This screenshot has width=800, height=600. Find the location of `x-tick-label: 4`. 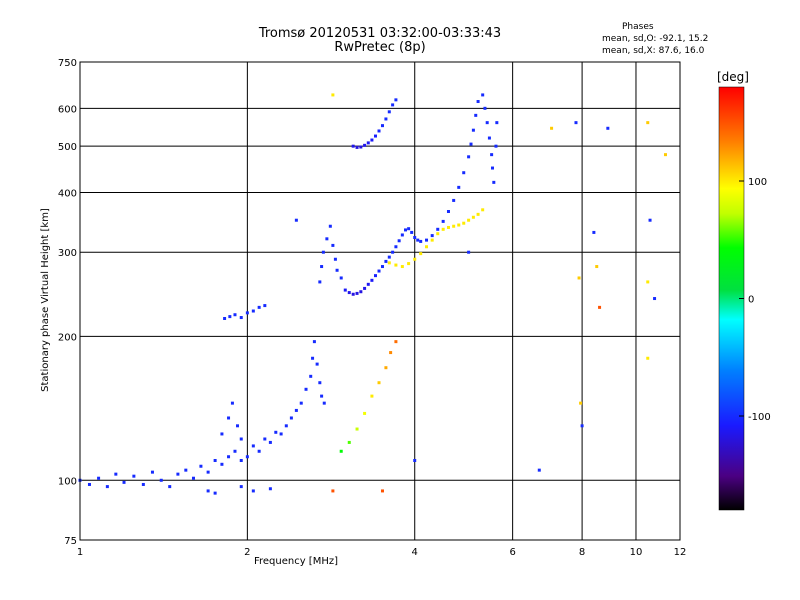

x-tick-label: 4 is located at coordinates (415, 552).